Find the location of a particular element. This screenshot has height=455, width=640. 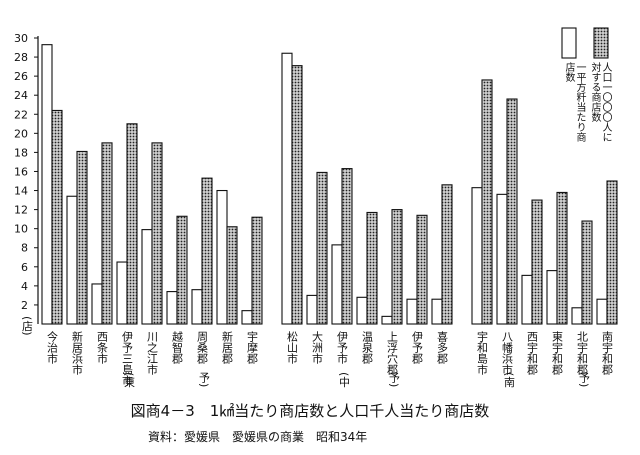

y-tick-label: 22 is located at coordinates (21, 114).